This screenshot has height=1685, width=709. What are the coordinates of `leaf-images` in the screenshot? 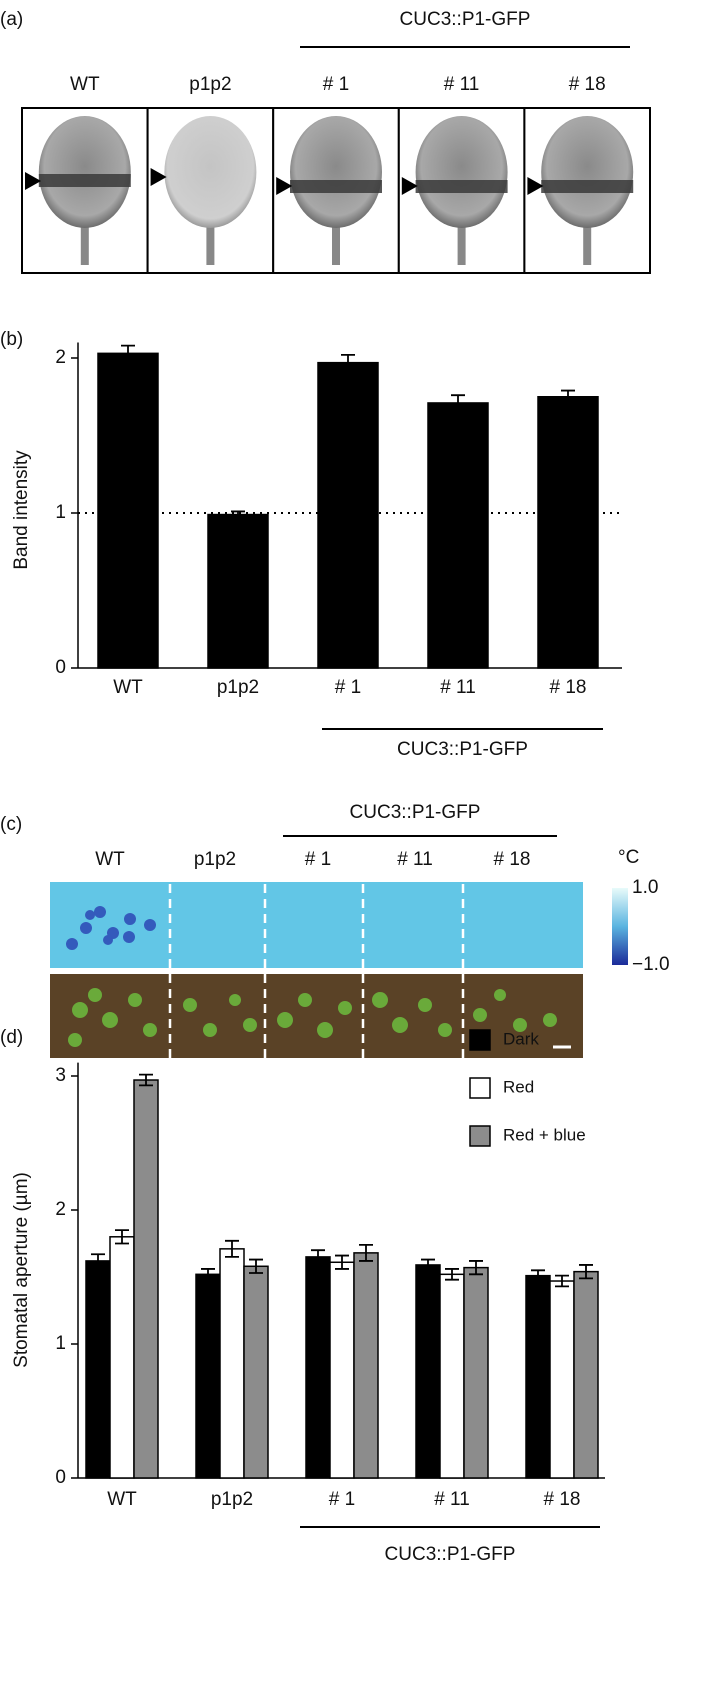 It's located at (336, 190).